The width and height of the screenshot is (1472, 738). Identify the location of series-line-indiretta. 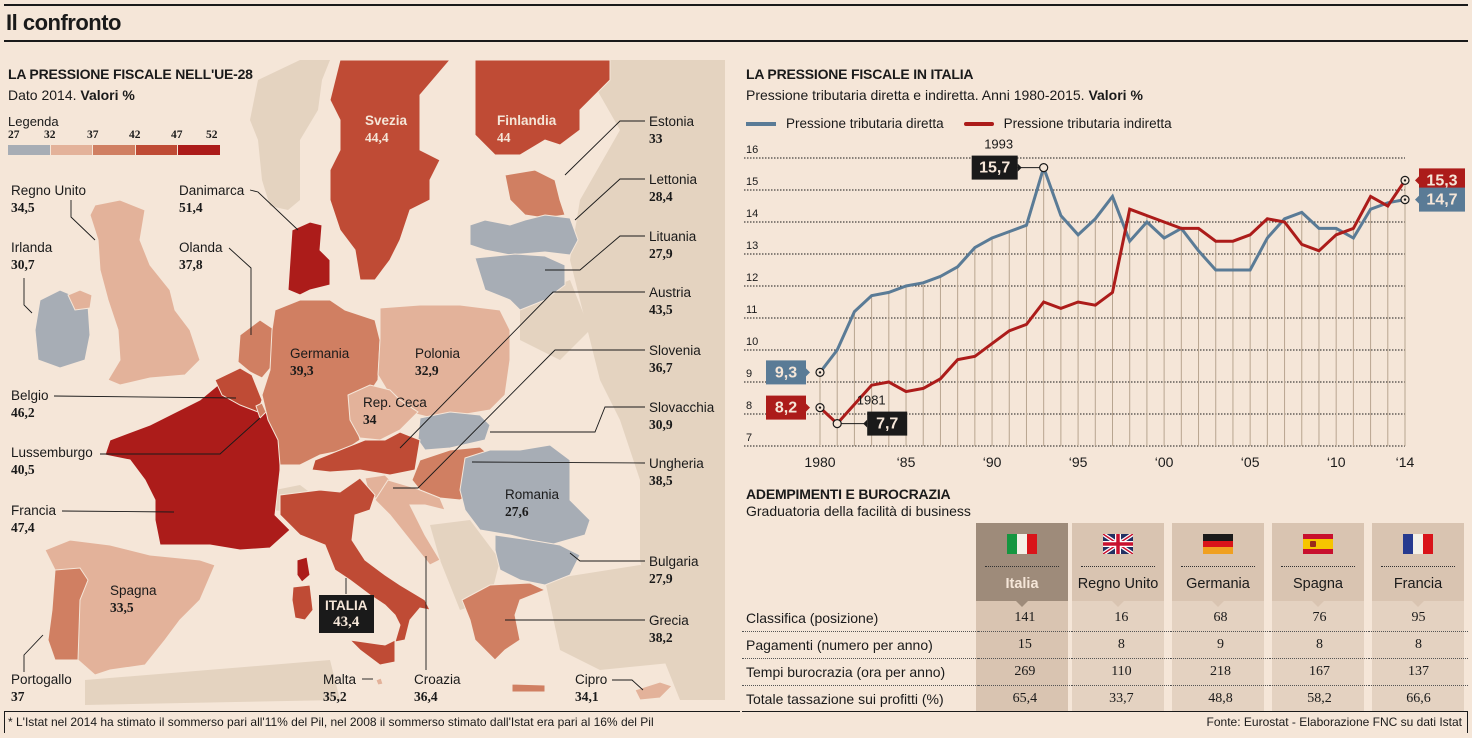
(1112, 302).